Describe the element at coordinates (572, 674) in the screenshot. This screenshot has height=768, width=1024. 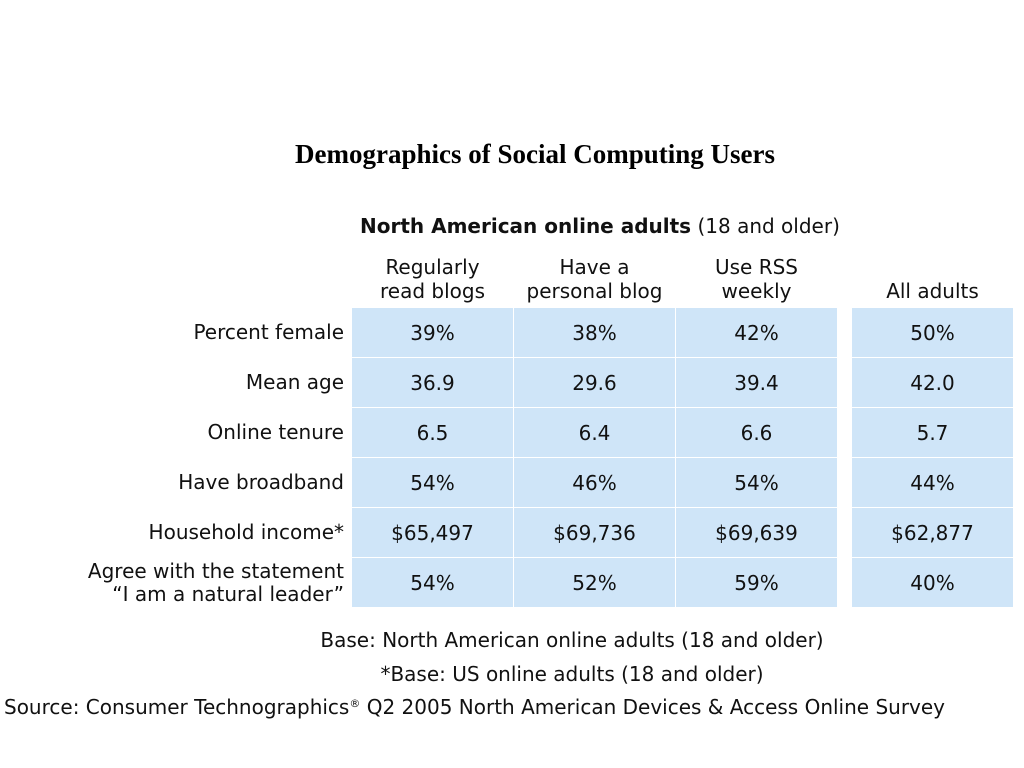
I see `base-us-note: *Base: US online adults (18 and older)` at that location.